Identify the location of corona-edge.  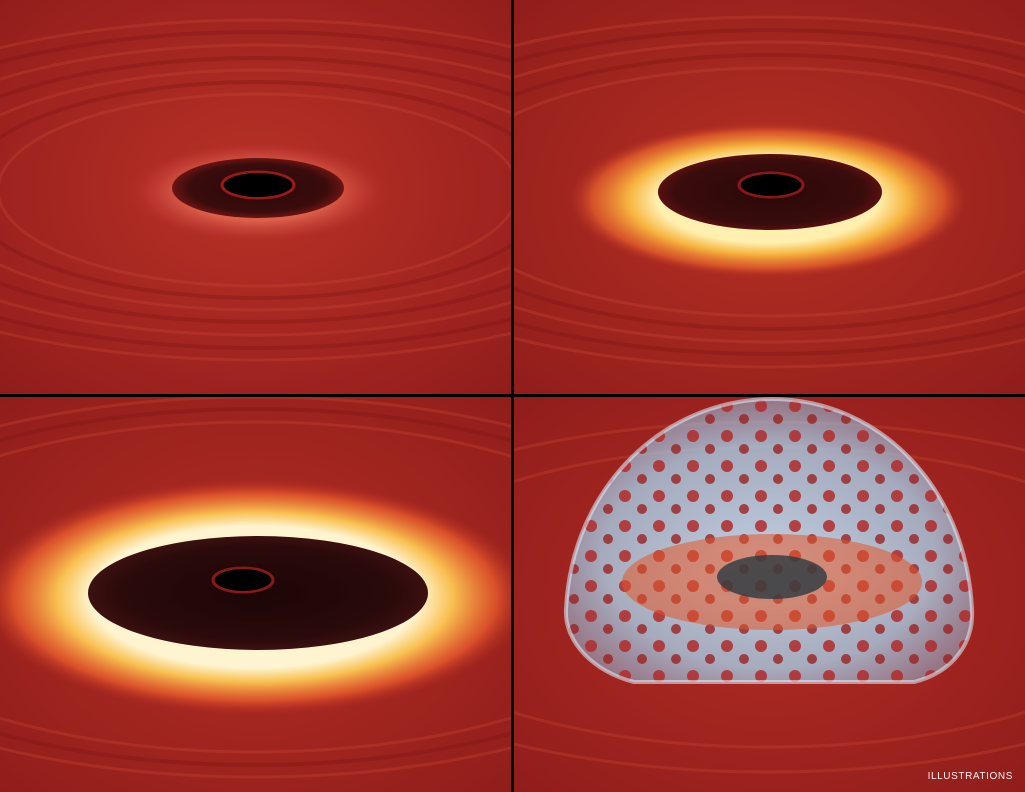
(769, 540).